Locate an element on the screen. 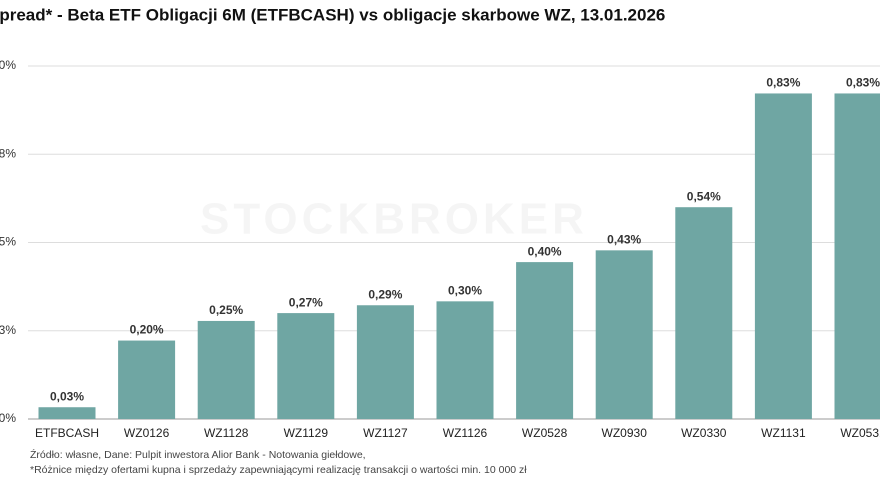 The image size is (880, 480). y-tick-label: 0,00% is located at coordinates (8, 418).